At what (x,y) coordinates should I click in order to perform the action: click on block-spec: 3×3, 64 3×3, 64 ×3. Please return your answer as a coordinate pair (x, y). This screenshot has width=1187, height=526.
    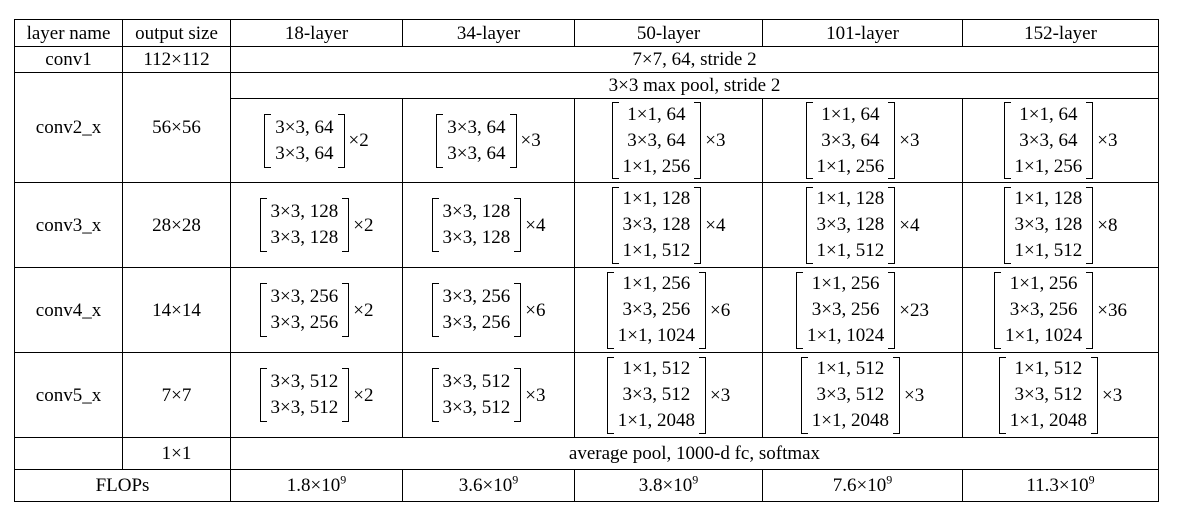
    Looking at the image, I should click on (488, 140).